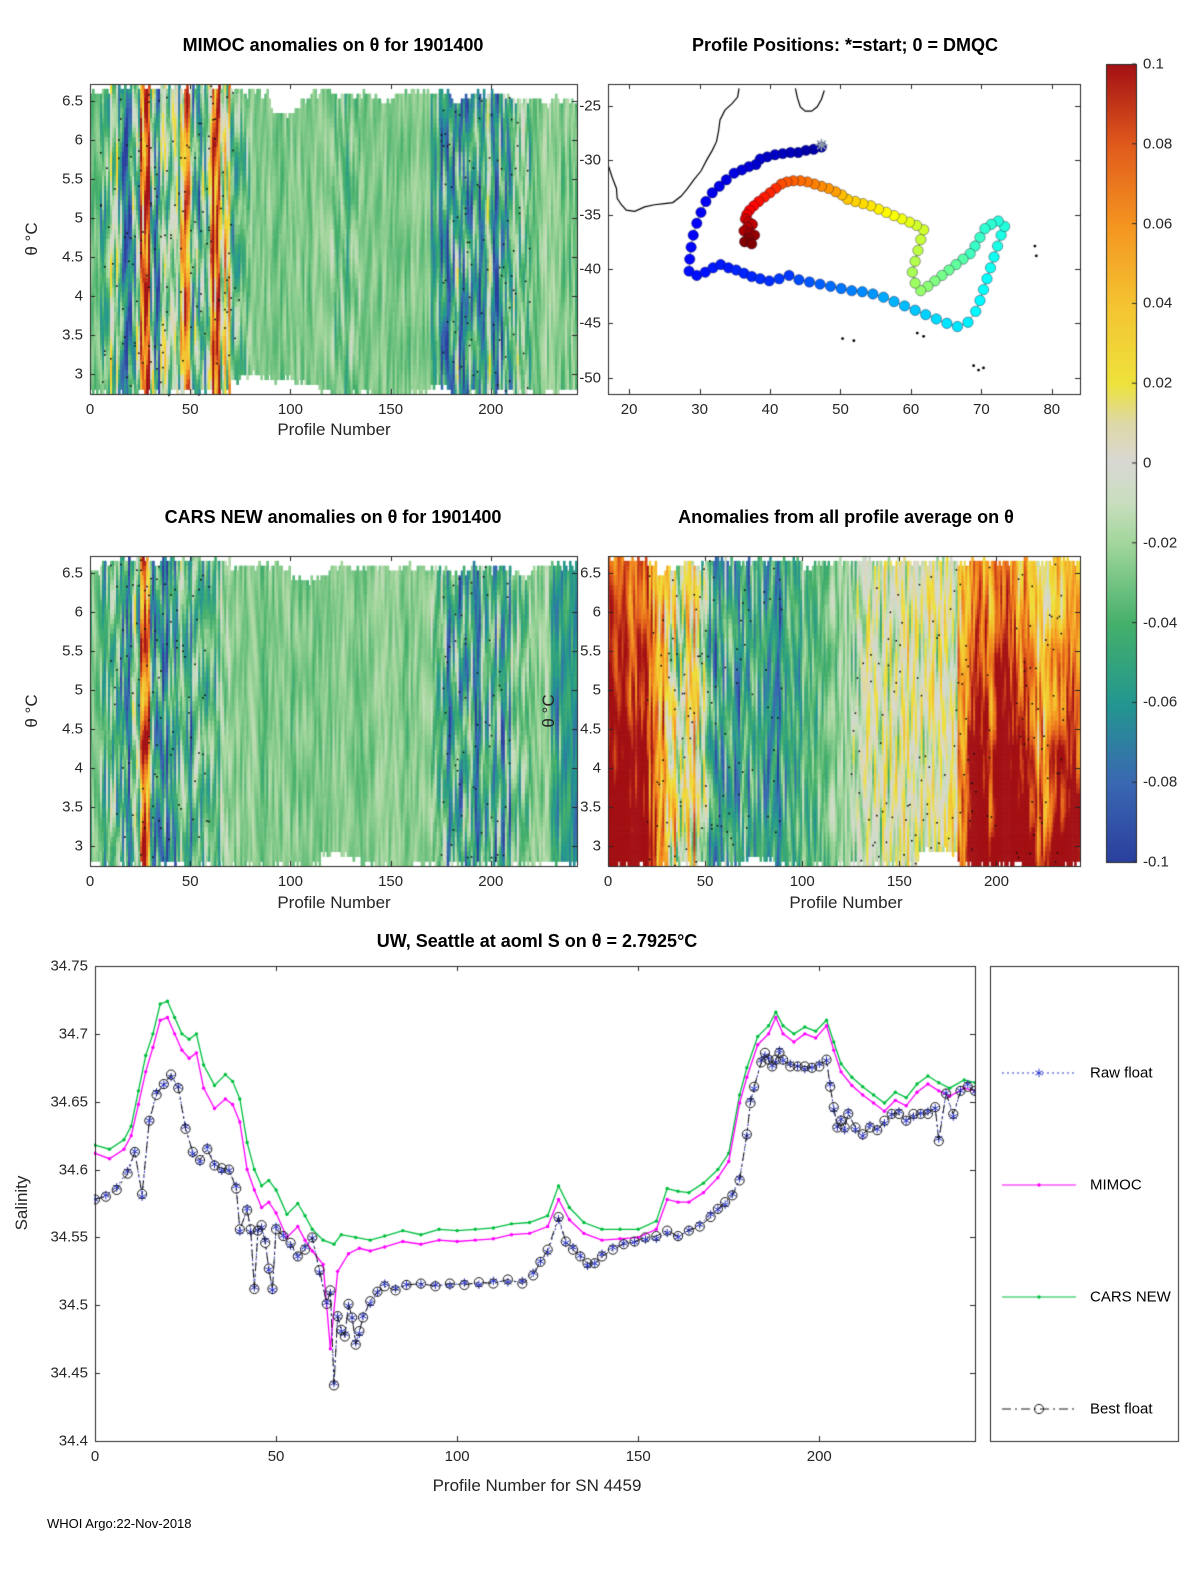 This screenshot has height=1575, width=1200. What do you see at coordinates (981, 409) in the screenshot?
I see `tick-label: 70` at bounding box center [981, 409].